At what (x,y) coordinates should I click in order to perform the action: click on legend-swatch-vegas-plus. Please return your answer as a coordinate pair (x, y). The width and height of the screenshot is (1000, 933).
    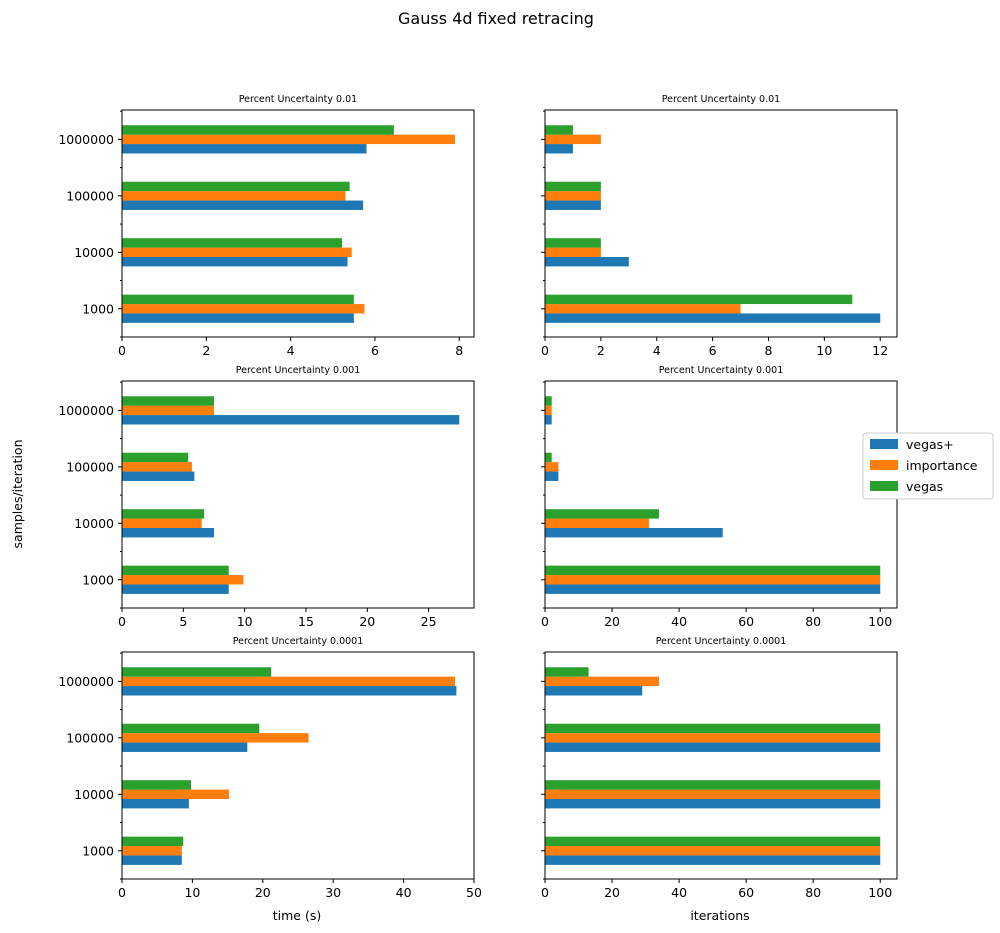
    Looking at the image, I should click on (884, 444).